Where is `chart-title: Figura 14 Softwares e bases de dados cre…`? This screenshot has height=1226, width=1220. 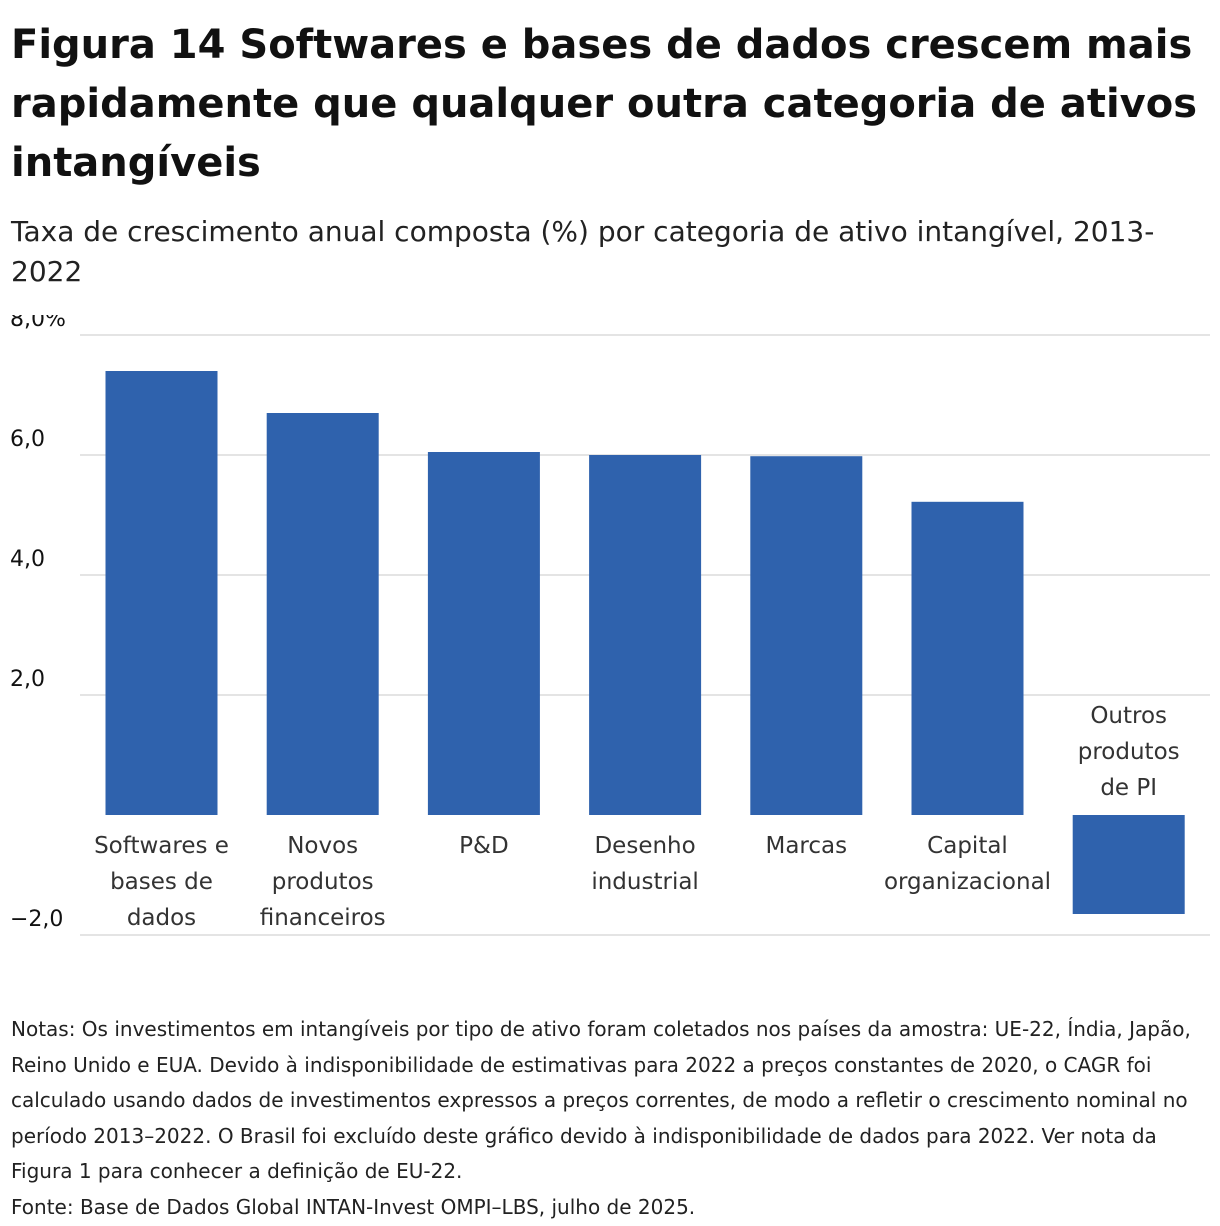 chart-title: Figura 14 Softwares e bases de dados cre… is located at coordinates (604, 104).